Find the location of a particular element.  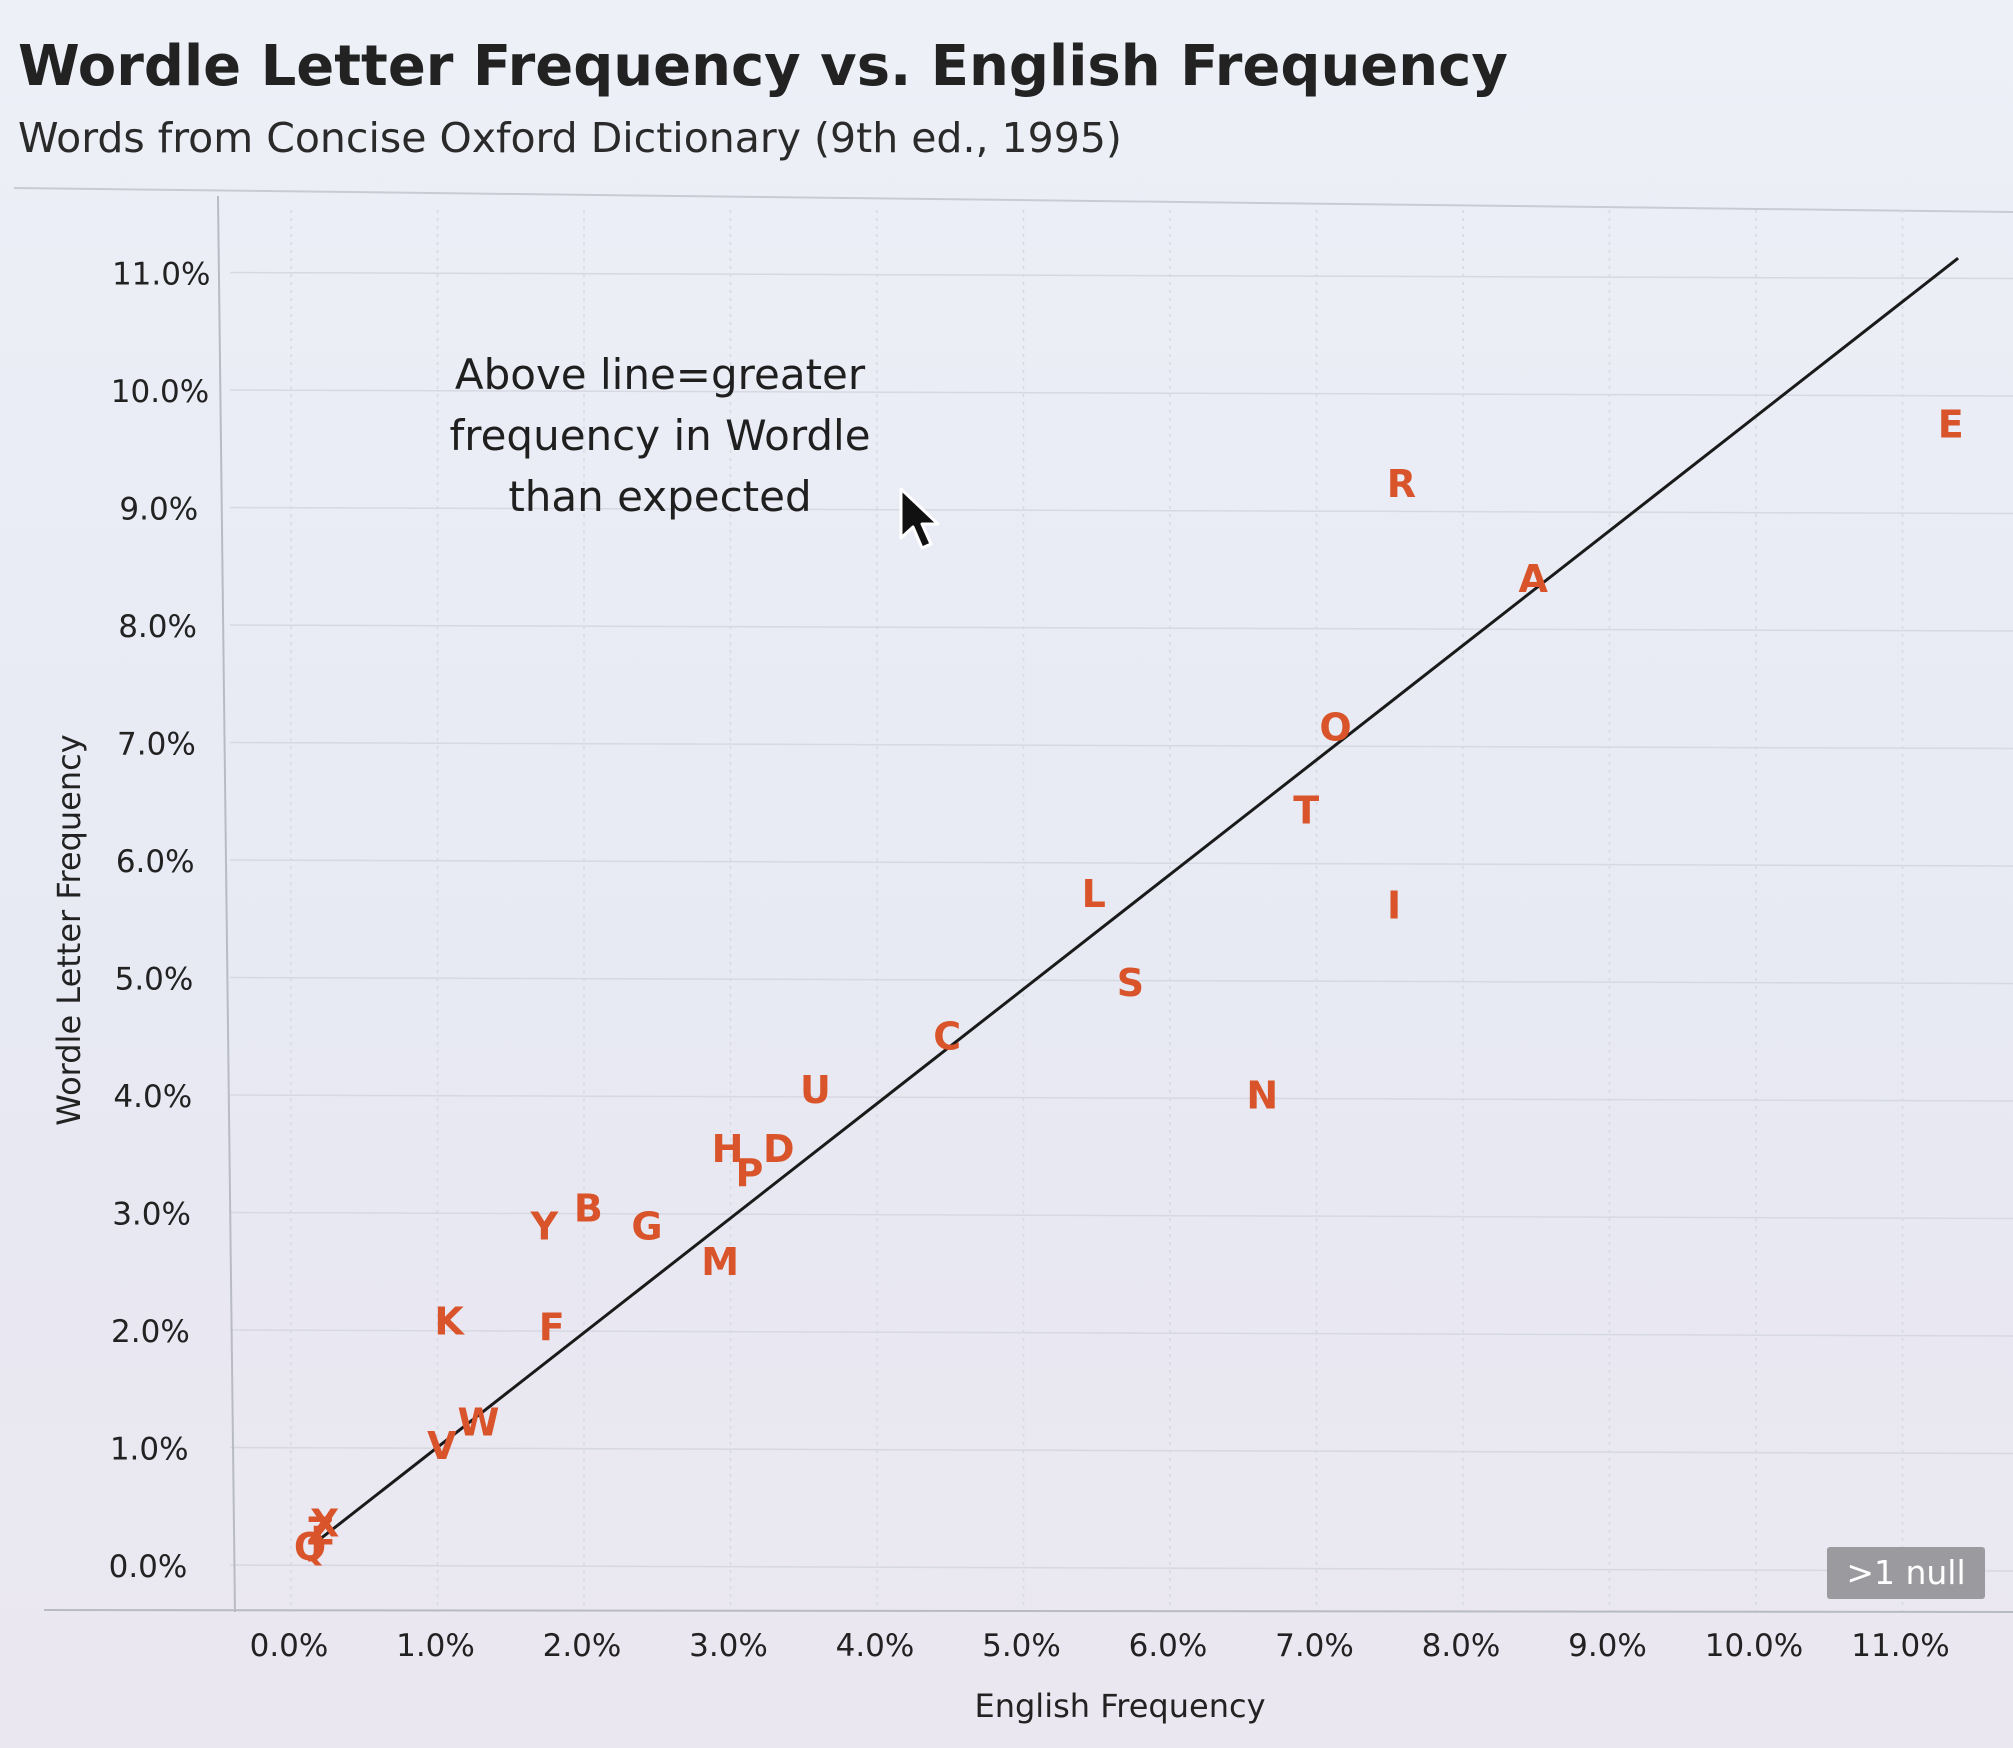

x-tick-label: 4.0% is located at coordinates (875, 1646).